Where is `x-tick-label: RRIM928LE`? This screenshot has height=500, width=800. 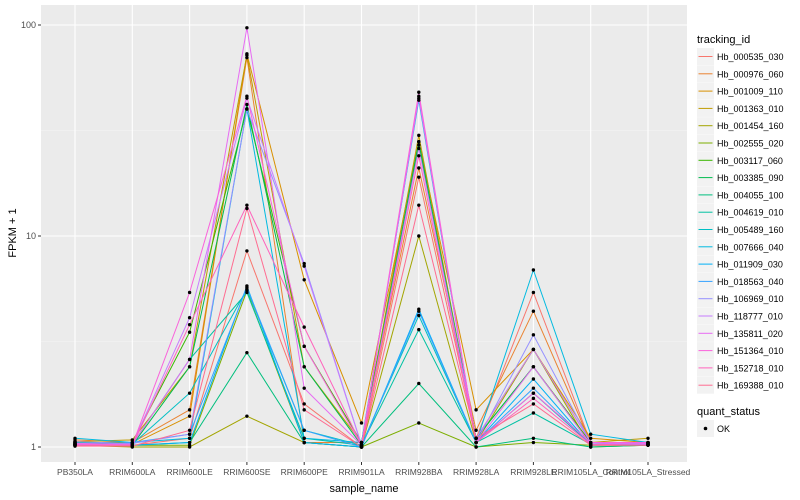 x-tick-label: RRIM928LE is located at coordinates (533, 472).